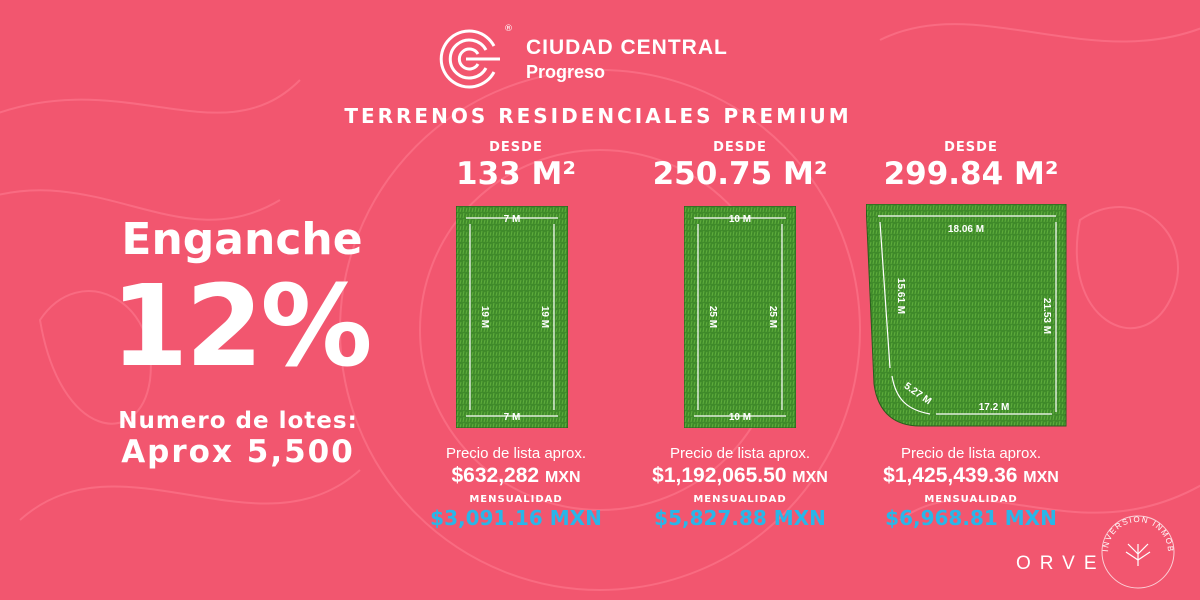 The width and height of the screenshot is (1200, 600). Describe the element at coordinates (508, 29) in the screenshot. I see `registered-mark: ®` at that location.